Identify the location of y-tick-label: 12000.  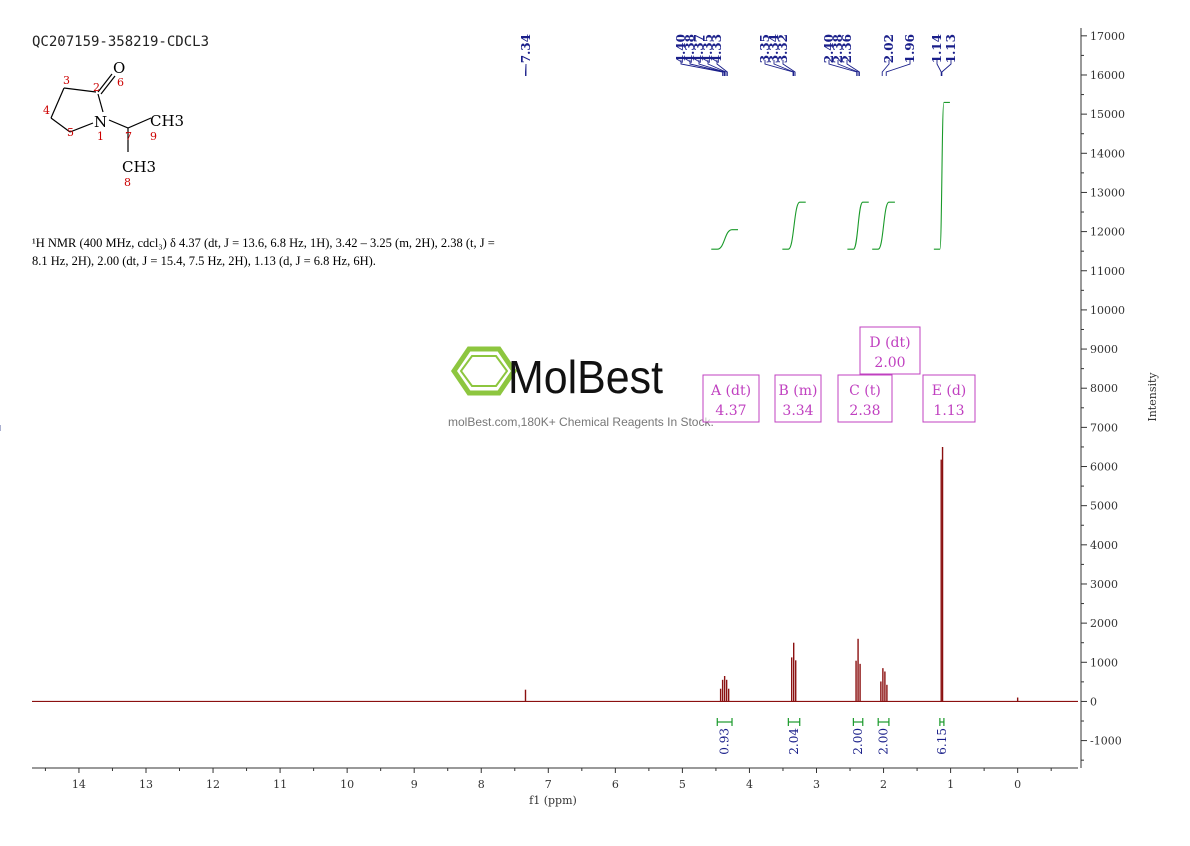
(1107, 232).